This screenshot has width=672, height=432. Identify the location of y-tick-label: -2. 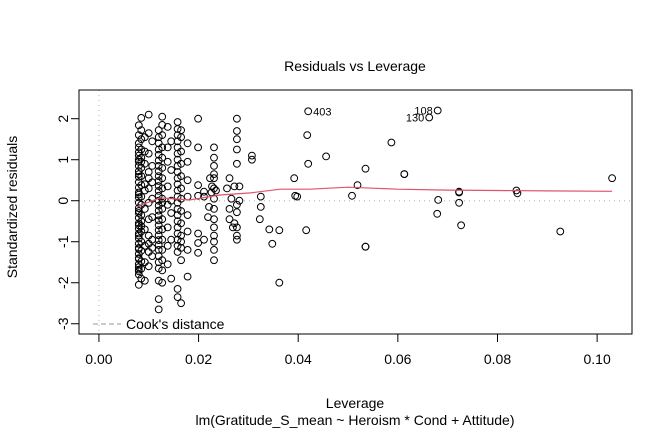
(63, 282).